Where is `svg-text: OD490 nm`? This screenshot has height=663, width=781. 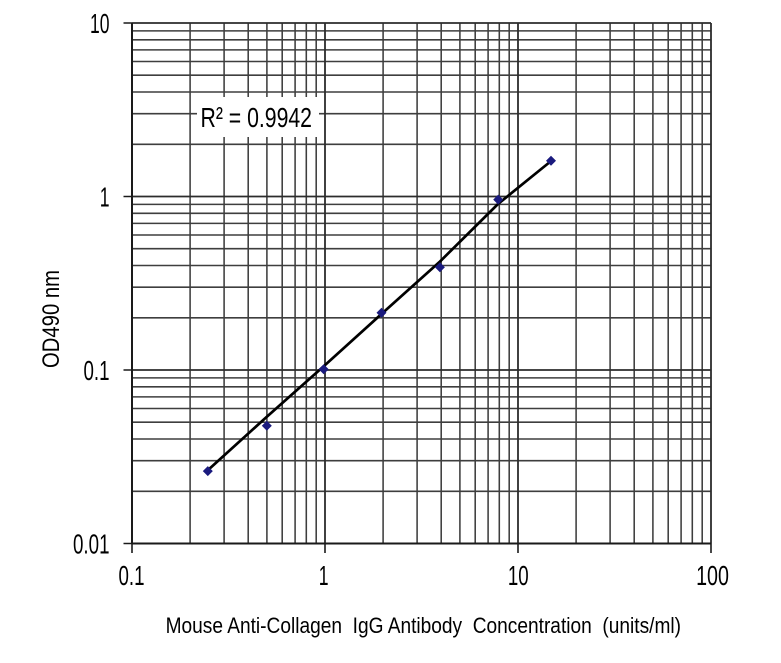 svg-text: OD490 nm is located at coordinates (52, 319).